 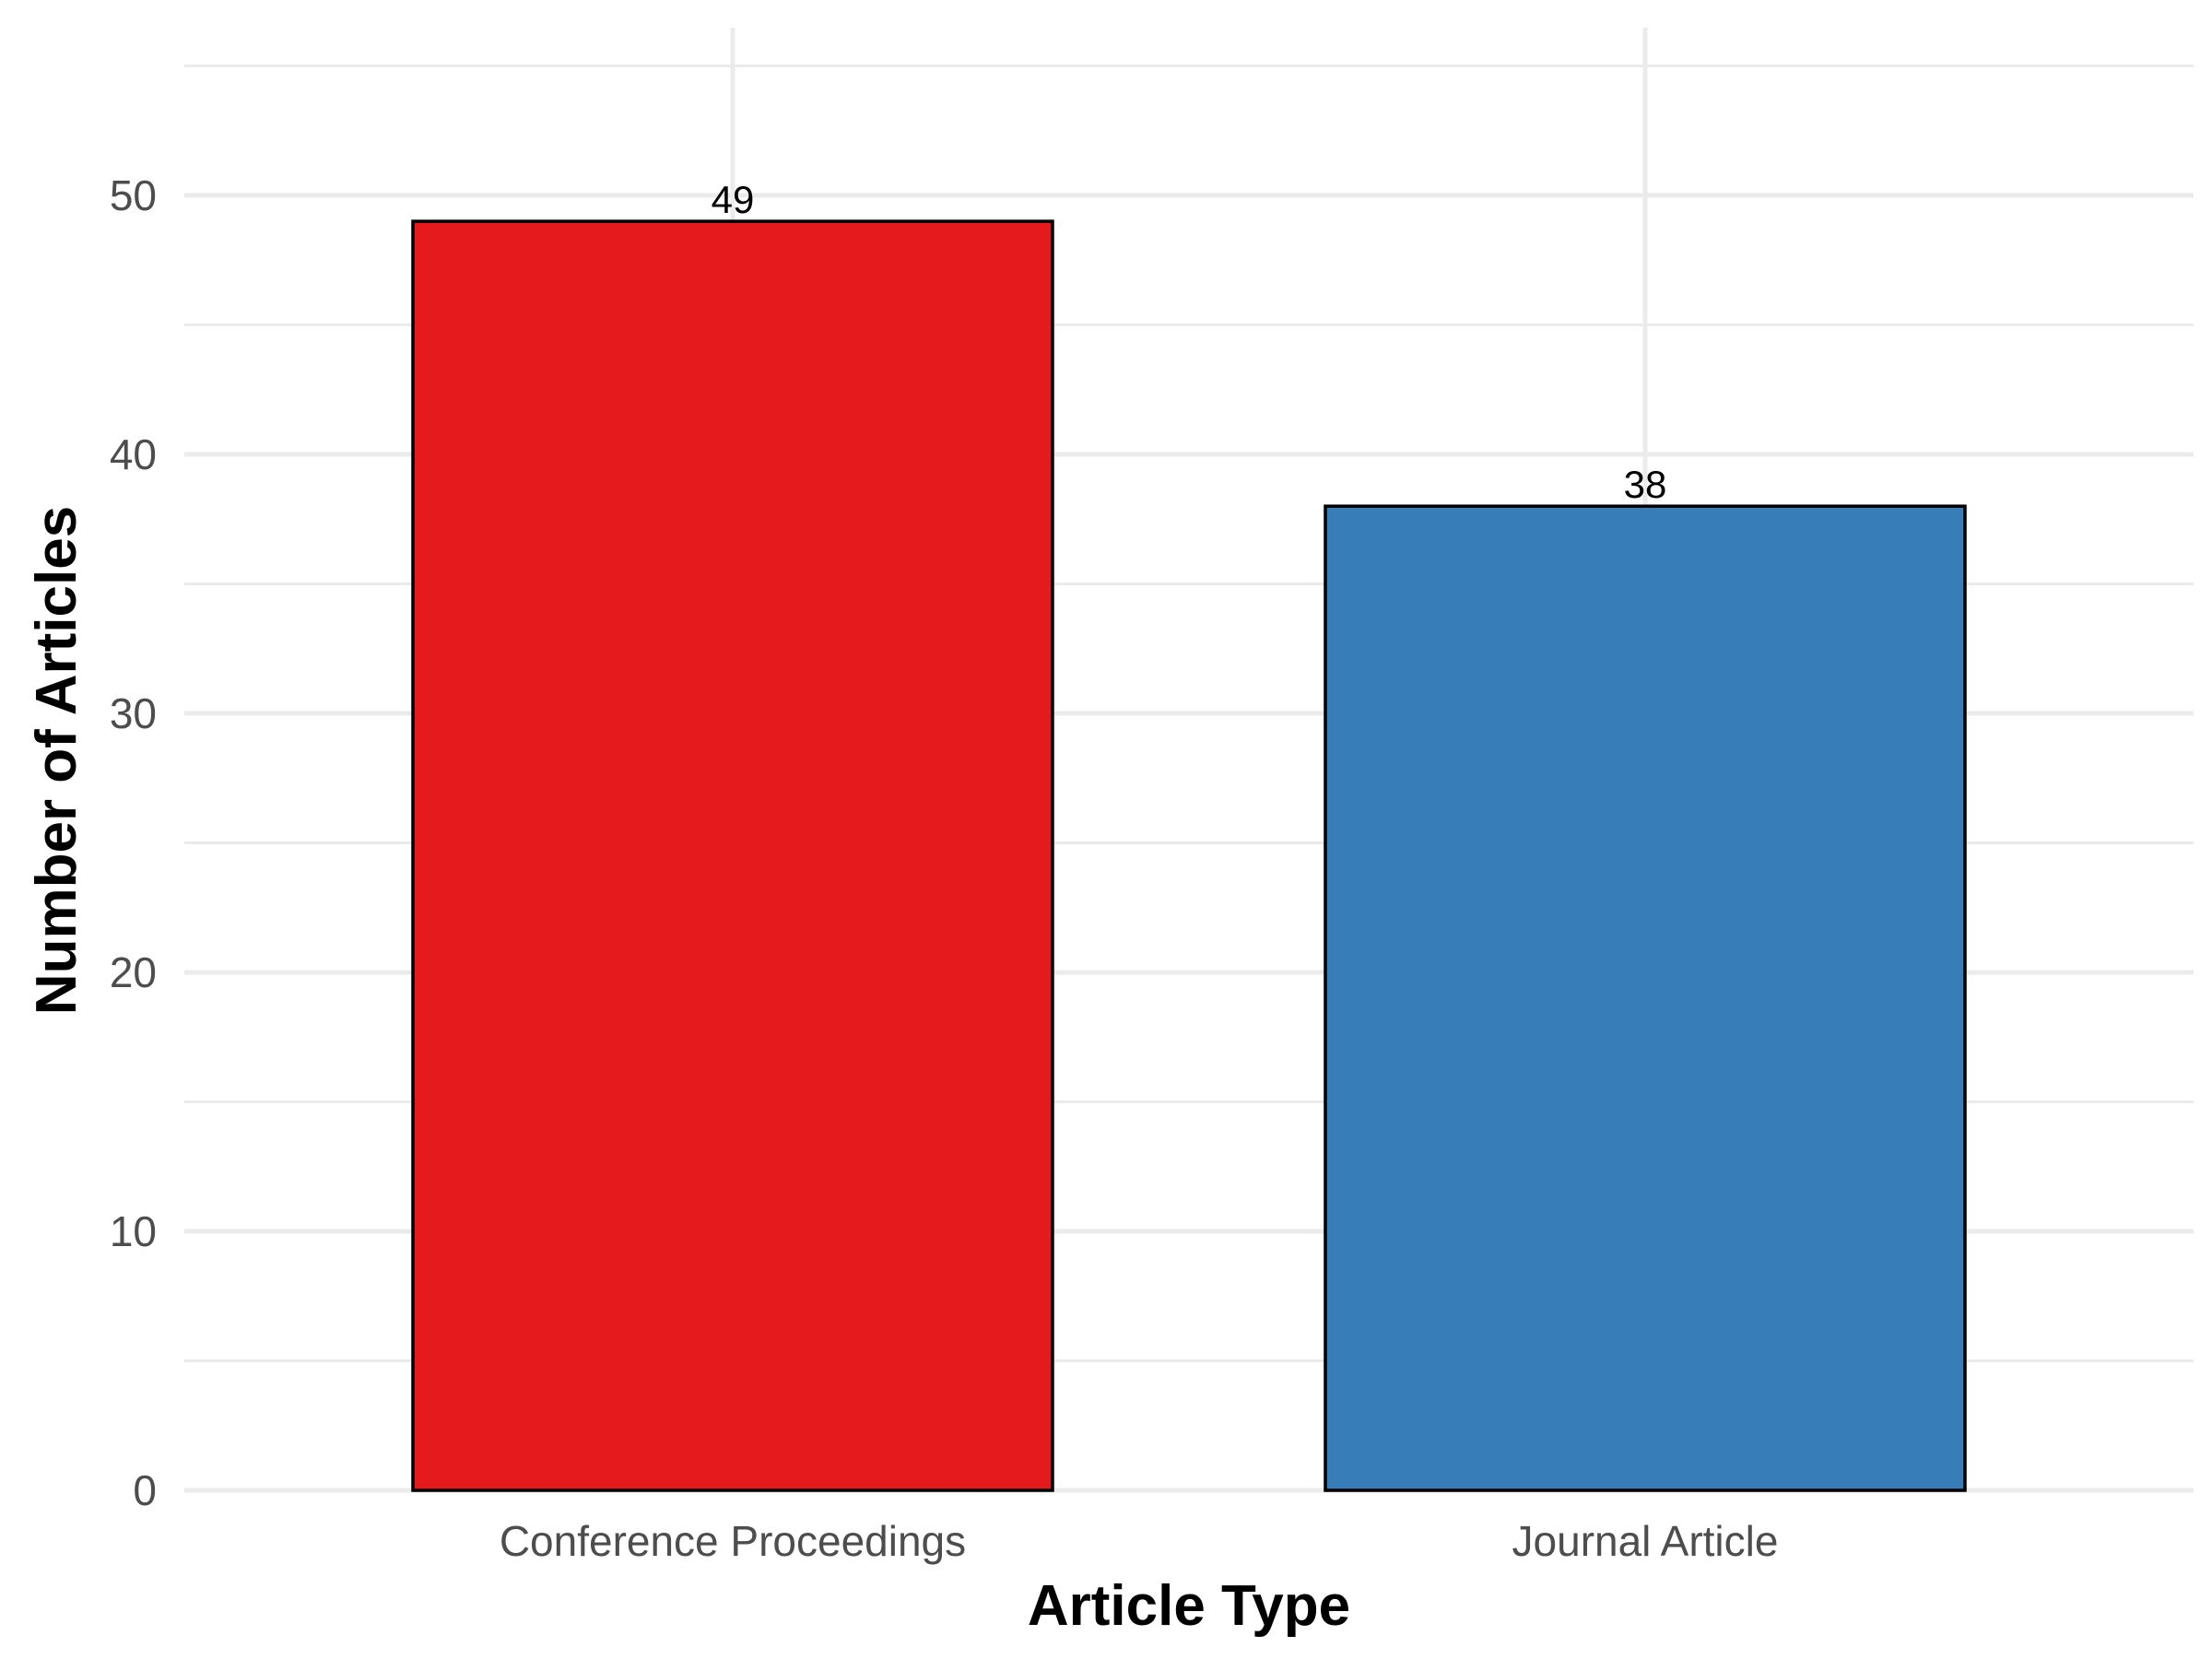 I want to click on y-axis-title: Number of Articles, so click(x=56, y=760).